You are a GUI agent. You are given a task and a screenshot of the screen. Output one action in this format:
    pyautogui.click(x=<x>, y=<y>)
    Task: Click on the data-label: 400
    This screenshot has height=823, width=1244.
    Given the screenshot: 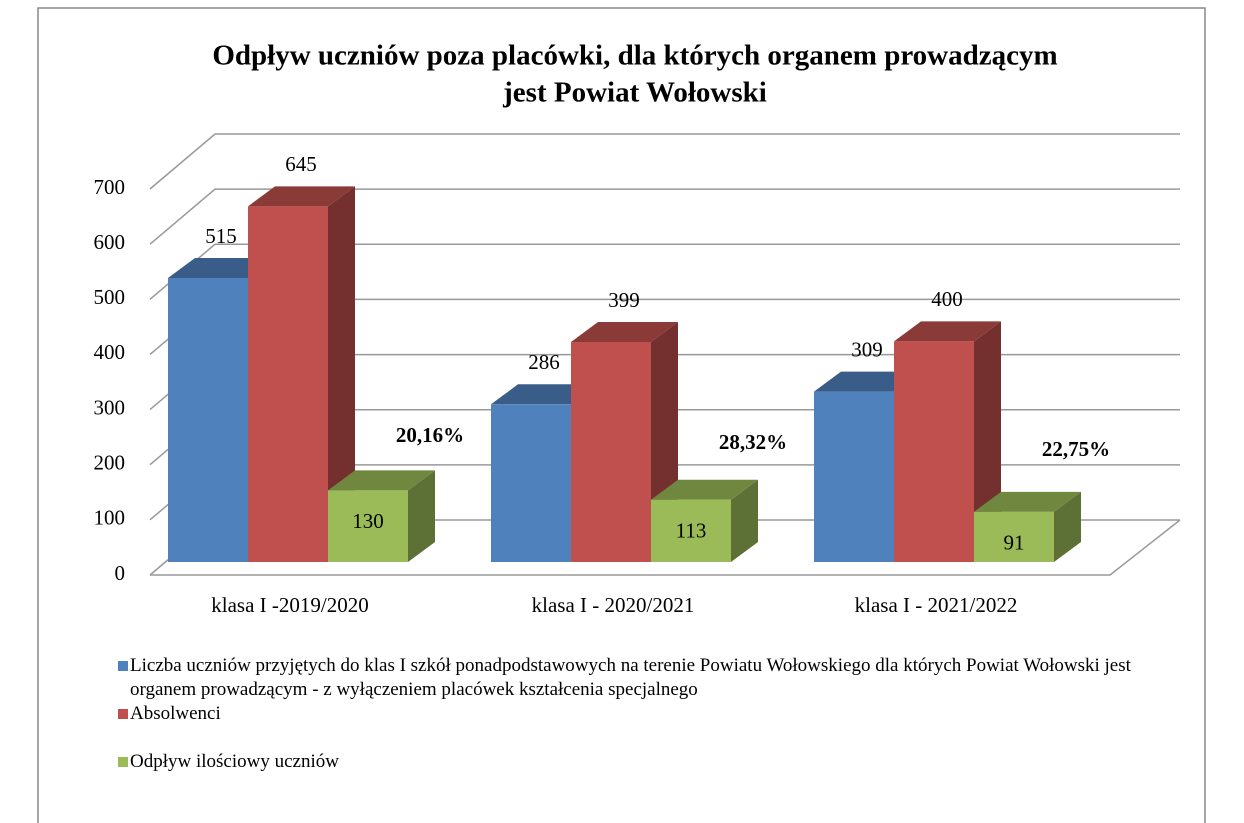 What is the action you would take?
    pyautogui.click(x=947, y=299)
    